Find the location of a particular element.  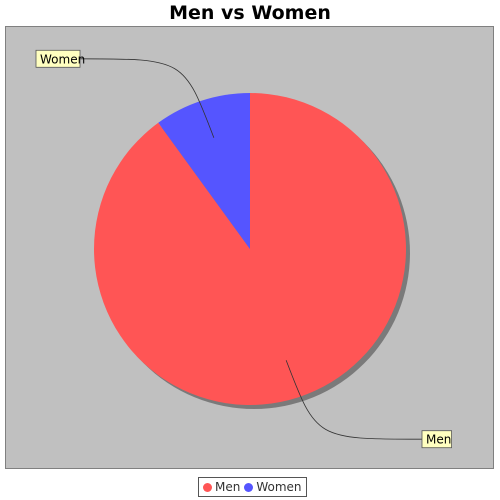

legend-item-women: Women is located at coordinates (273, 487).